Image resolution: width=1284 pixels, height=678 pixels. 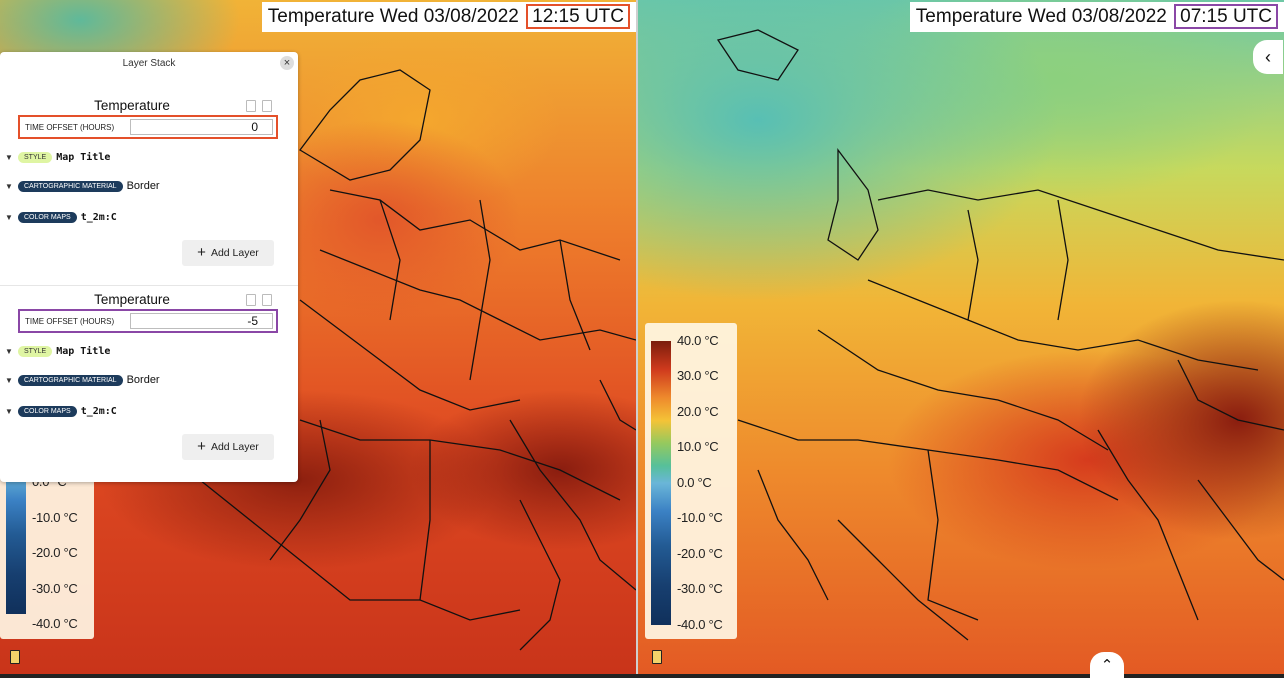 What do you see at coordinates (149, 63) in the screenshot?
I see `panel-title: Layer Stack` at bounding box center [149, 63].